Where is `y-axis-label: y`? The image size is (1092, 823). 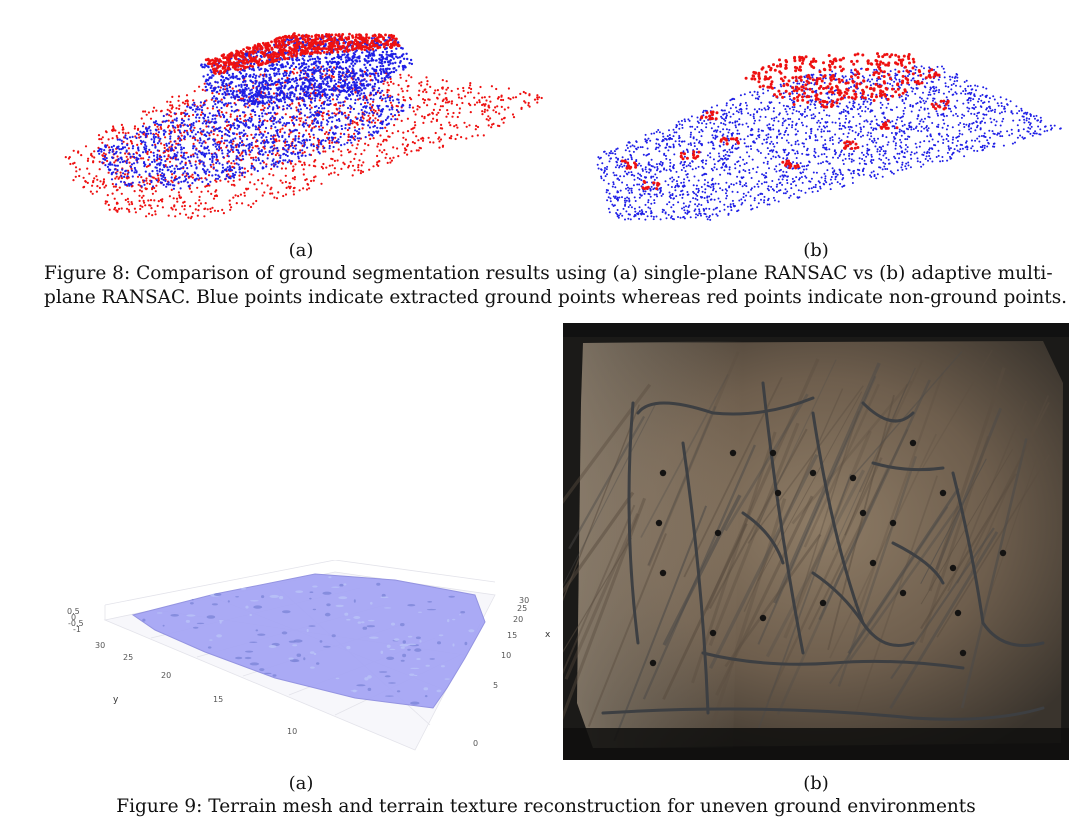 y-axis-label: y is located at coordinates (116, 700).